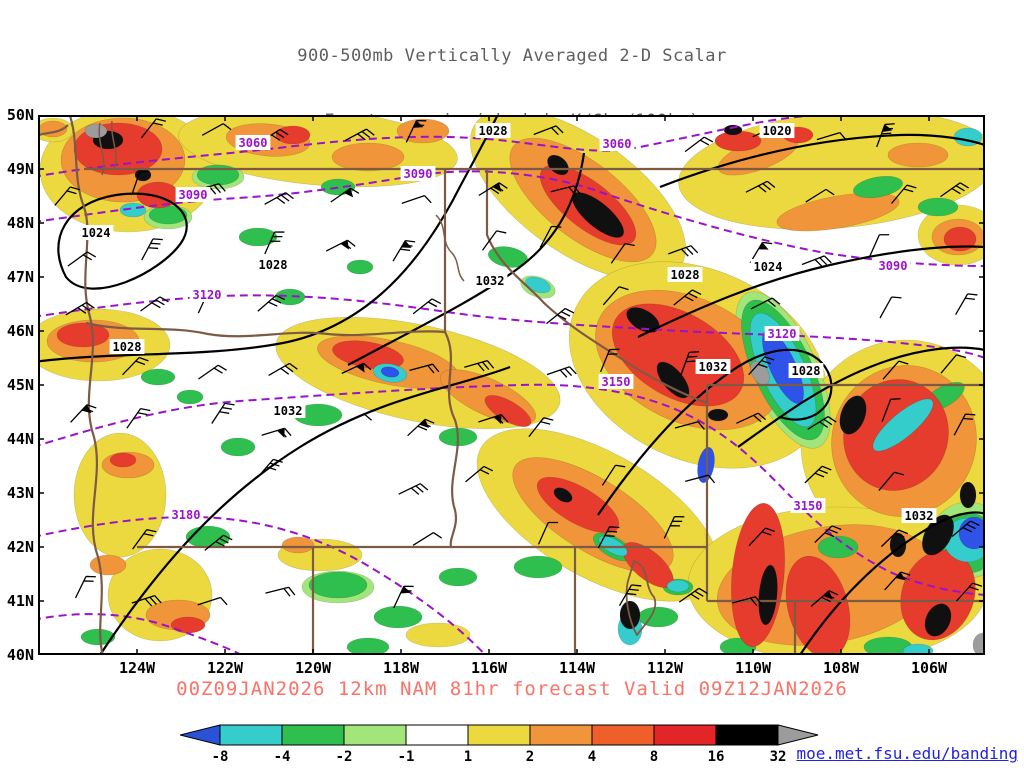  Describe the element at coordinates (186, 515) in the screenshot. I see `svg-text: 3180` at that location.